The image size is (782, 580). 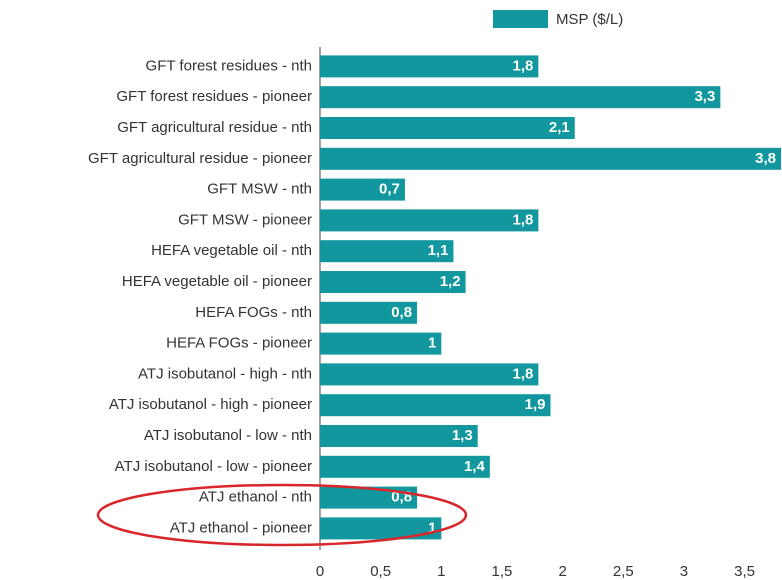 What do you see at coordinates (380, 571) in the screenshot?
I see `x-tick-label: 0,5` at bounding box center [380, 571].